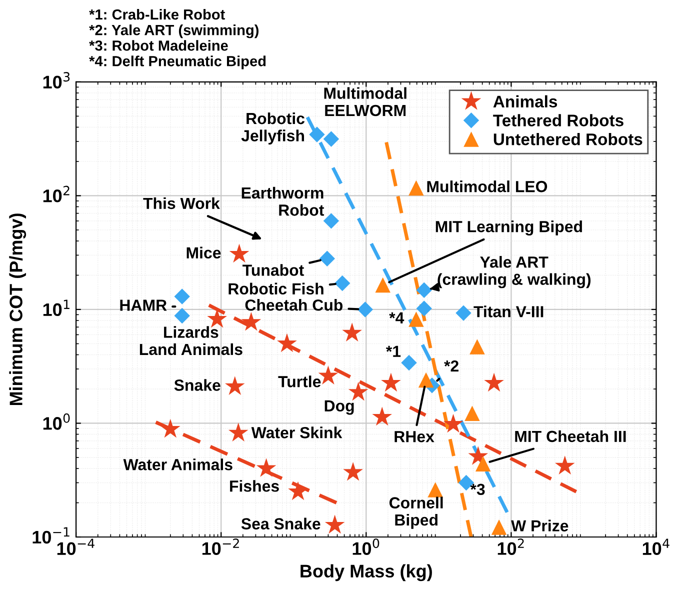 This screenshot has height=598, width=685. Describe the element at coordinates (514, 272) in the screenshot. I see `annotation: Yale ART (crawling & walking)` at that location.